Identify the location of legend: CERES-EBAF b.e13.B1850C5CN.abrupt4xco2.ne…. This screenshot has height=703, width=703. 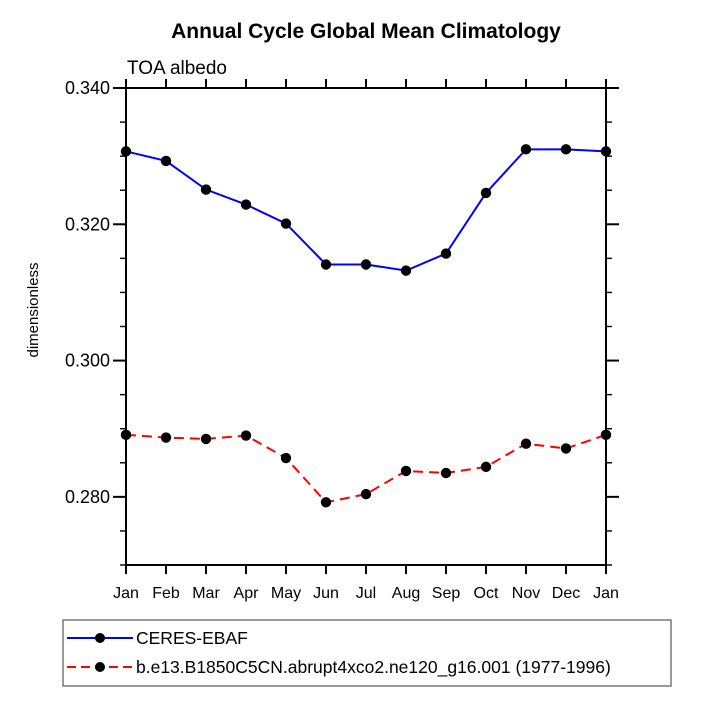
(367, 653).